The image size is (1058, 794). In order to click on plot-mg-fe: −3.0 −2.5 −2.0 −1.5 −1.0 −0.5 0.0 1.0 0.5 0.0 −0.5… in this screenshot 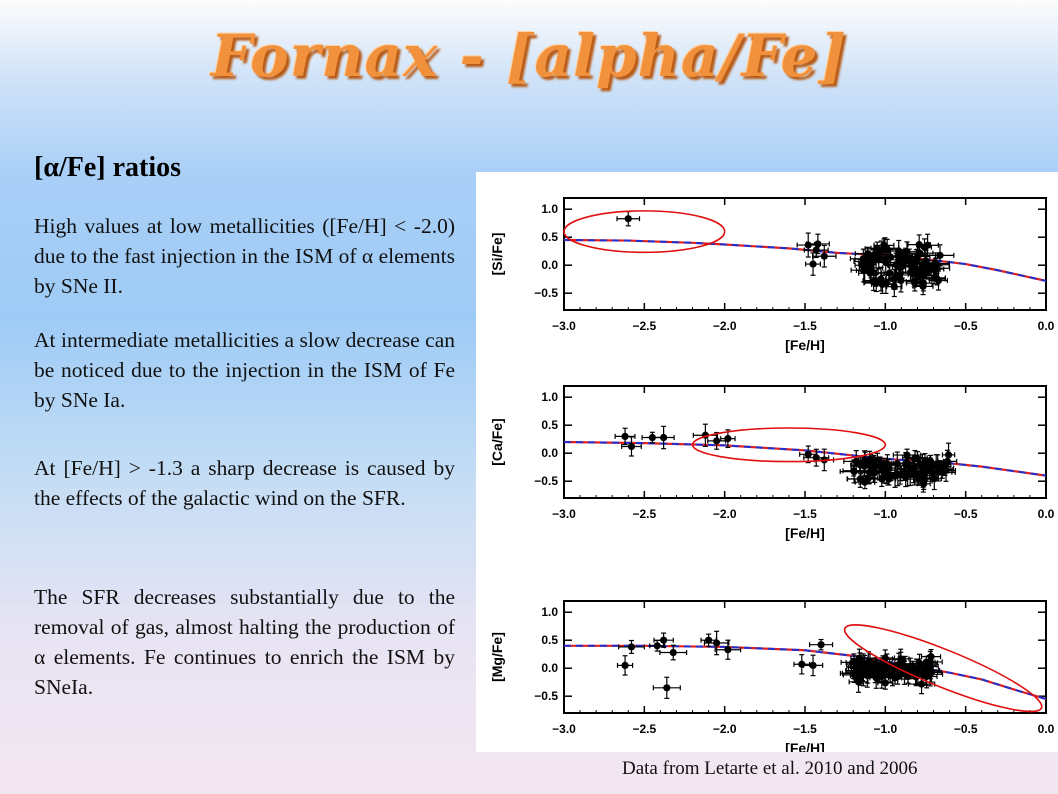, I will do `click(772, 678)`.